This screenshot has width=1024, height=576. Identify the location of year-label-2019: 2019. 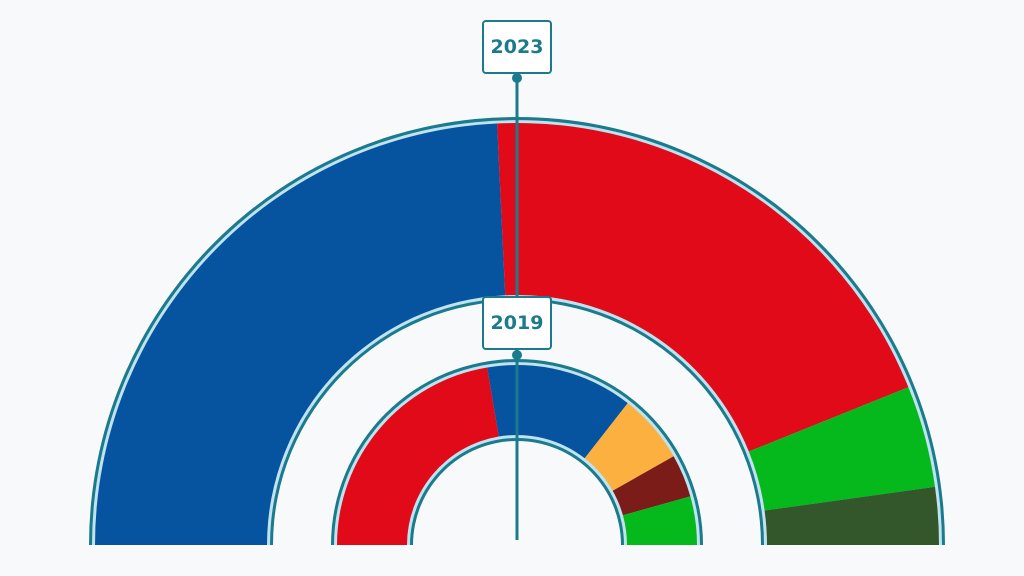
(517, 323).